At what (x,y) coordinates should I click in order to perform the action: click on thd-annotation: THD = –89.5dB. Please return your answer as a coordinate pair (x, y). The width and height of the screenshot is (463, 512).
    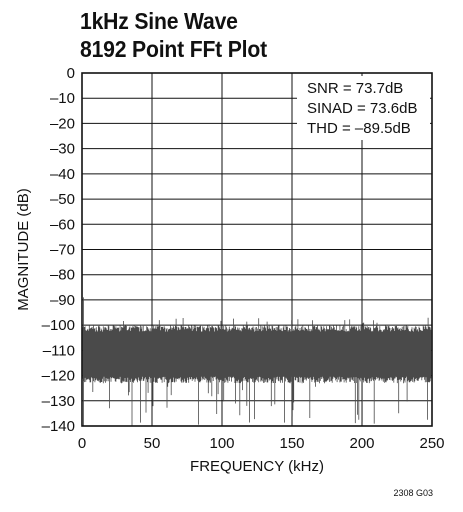
    Looking at the image, I should click on (359, 128).